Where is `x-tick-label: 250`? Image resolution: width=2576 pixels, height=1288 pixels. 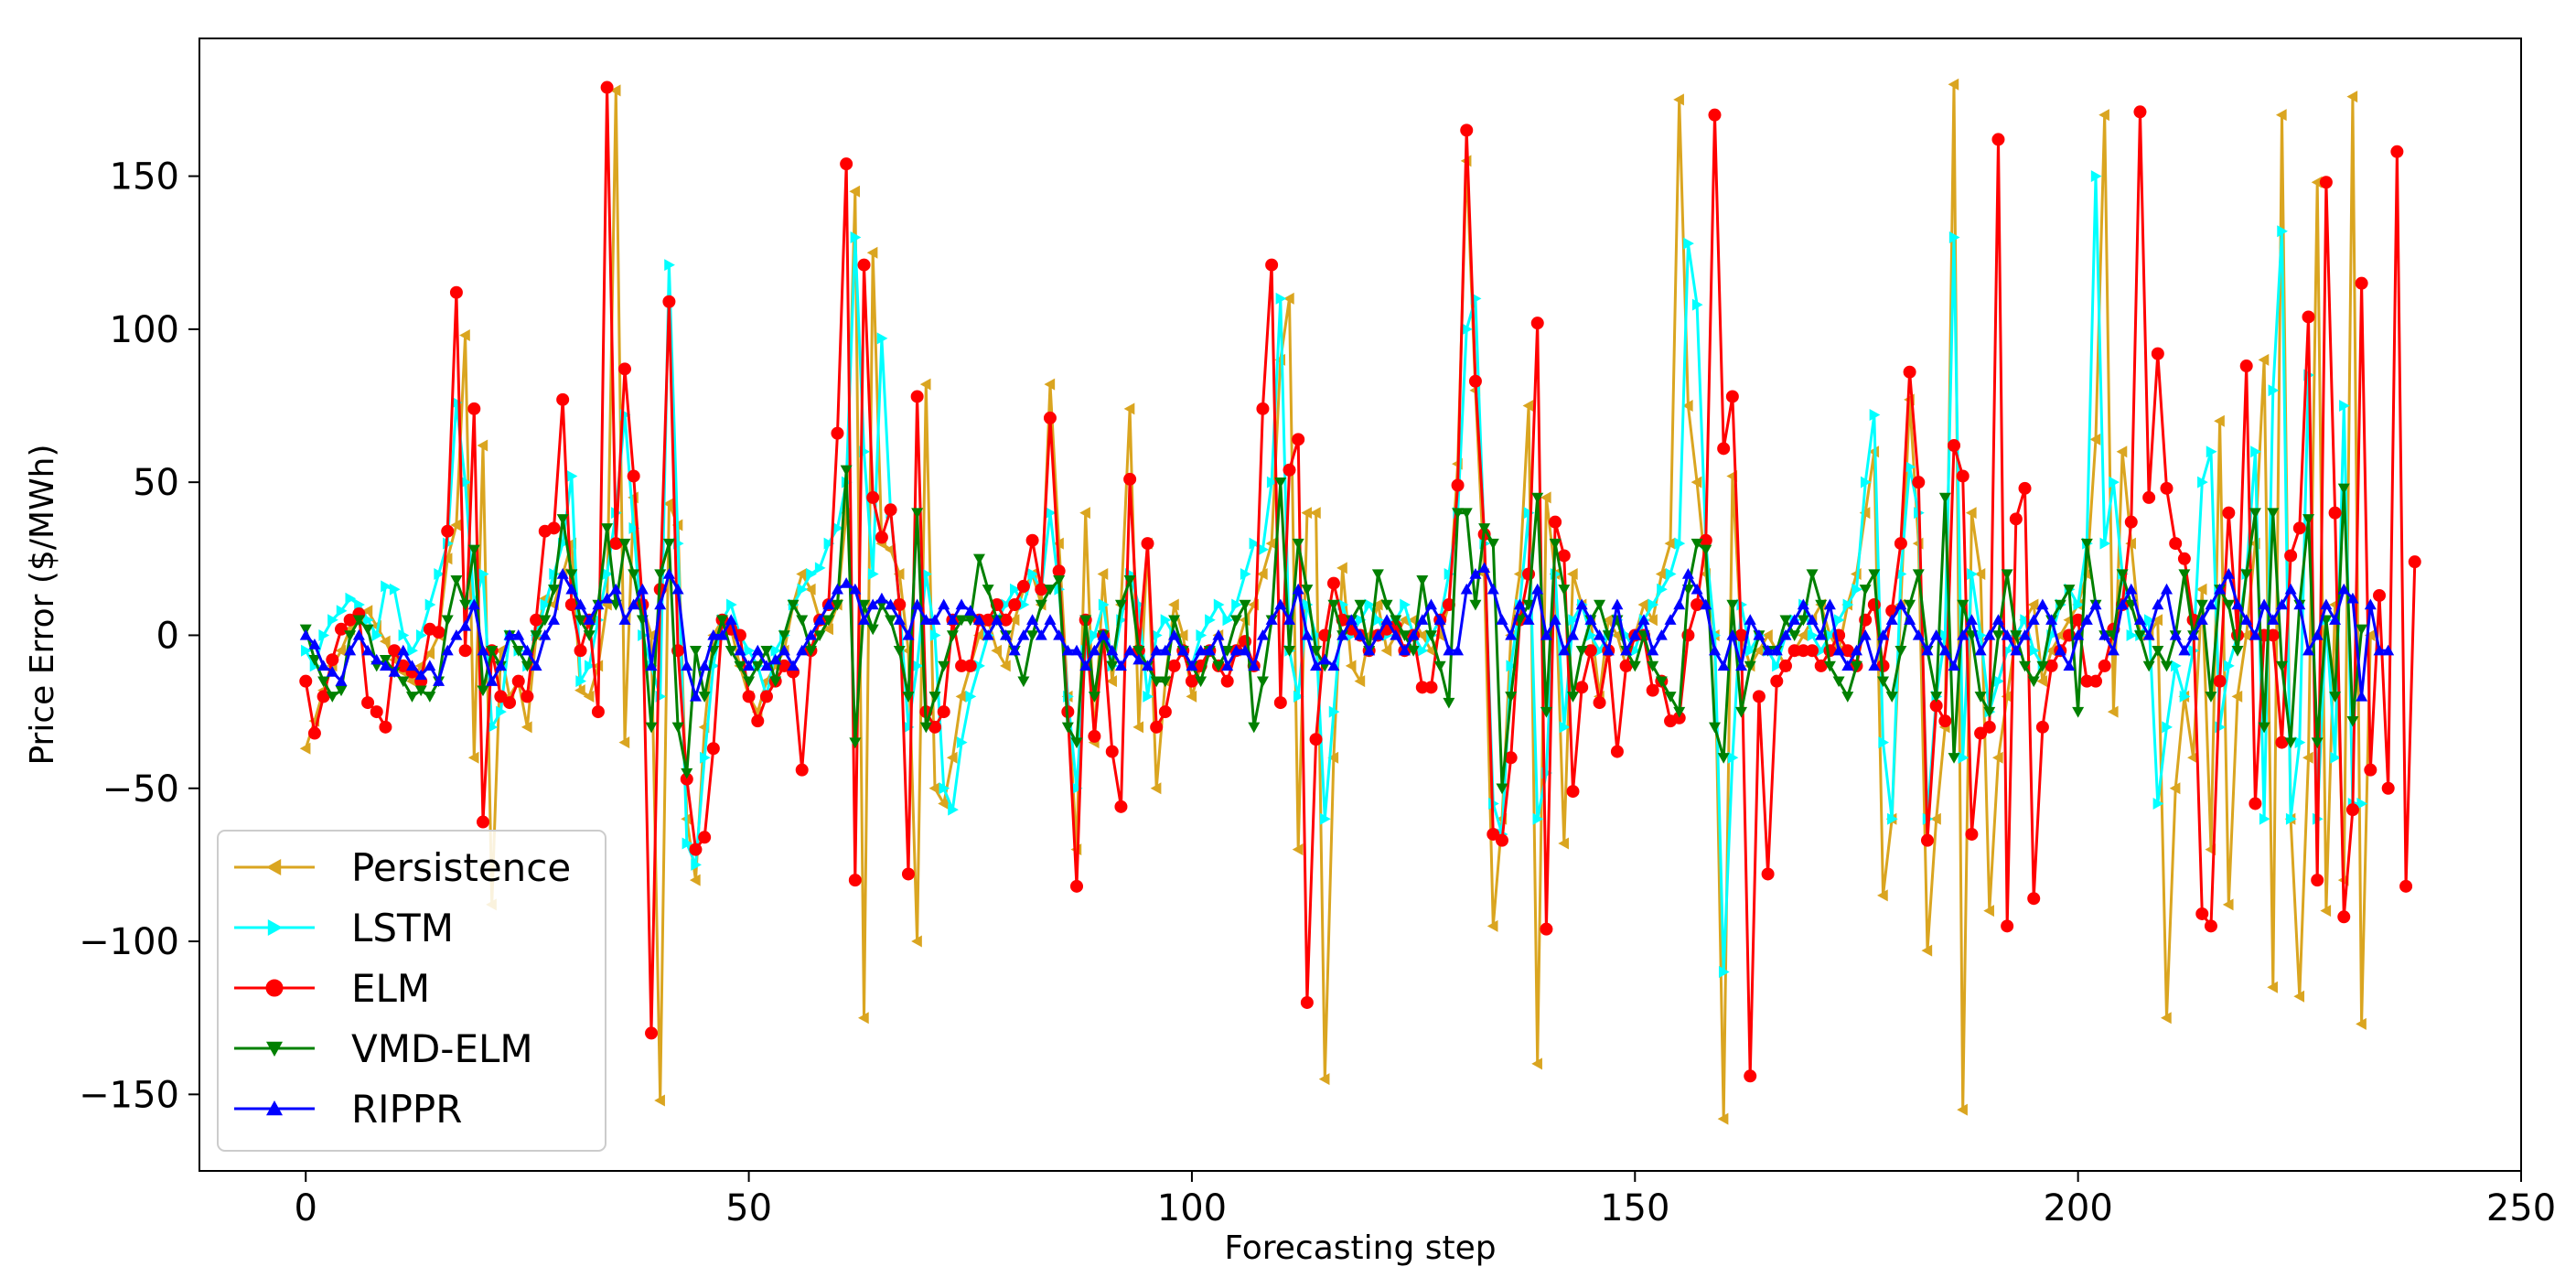 x-tick-label: 250 is located at coordinates (2521, 1208).